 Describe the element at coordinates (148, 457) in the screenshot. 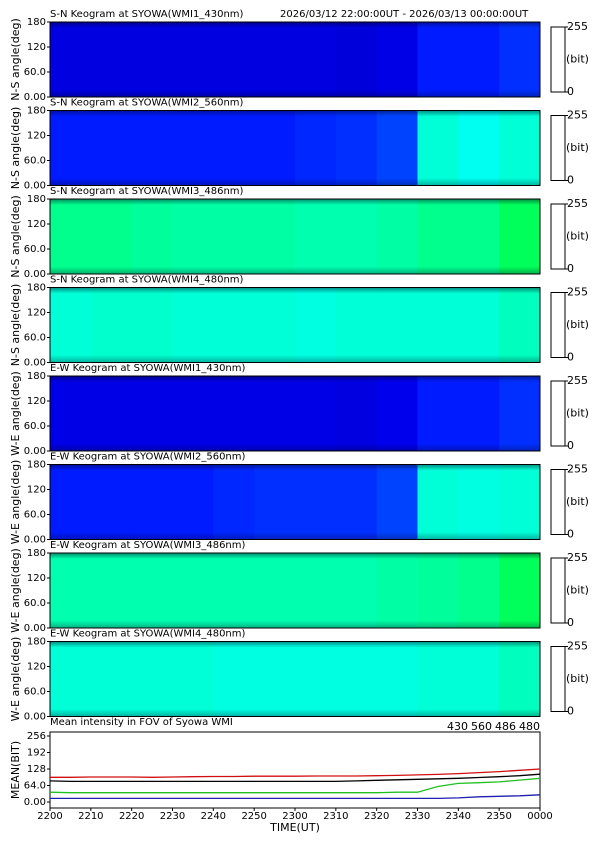

I see `panel-title: E-W Keogram at SYOWA(WMI2_560nm)` at that location.